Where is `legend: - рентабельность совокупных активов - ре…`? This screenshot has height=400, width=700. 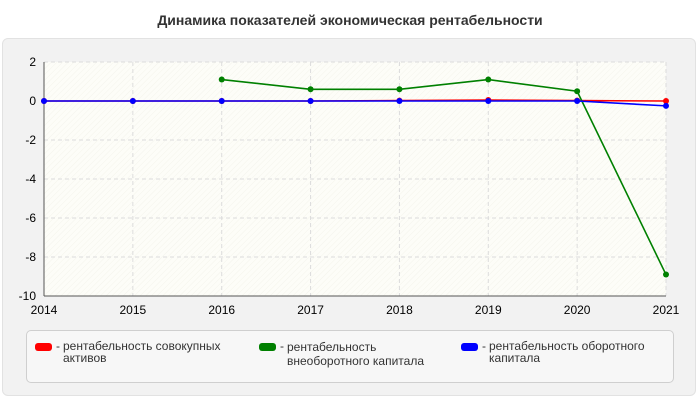 legend: - рентабельность совокупных активов - ре… is located at coordinates (350, 356).